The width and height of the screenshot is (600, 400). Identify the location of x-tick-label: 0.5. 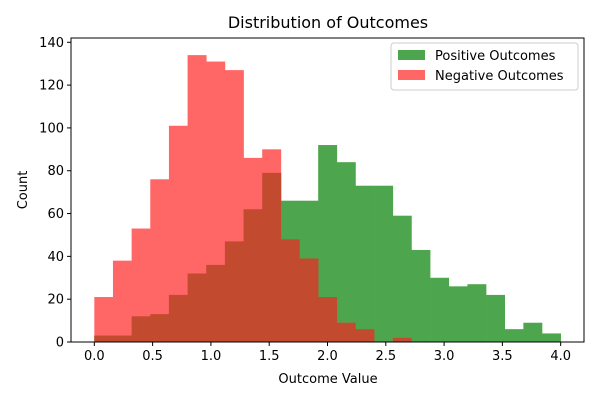
(152, 356).